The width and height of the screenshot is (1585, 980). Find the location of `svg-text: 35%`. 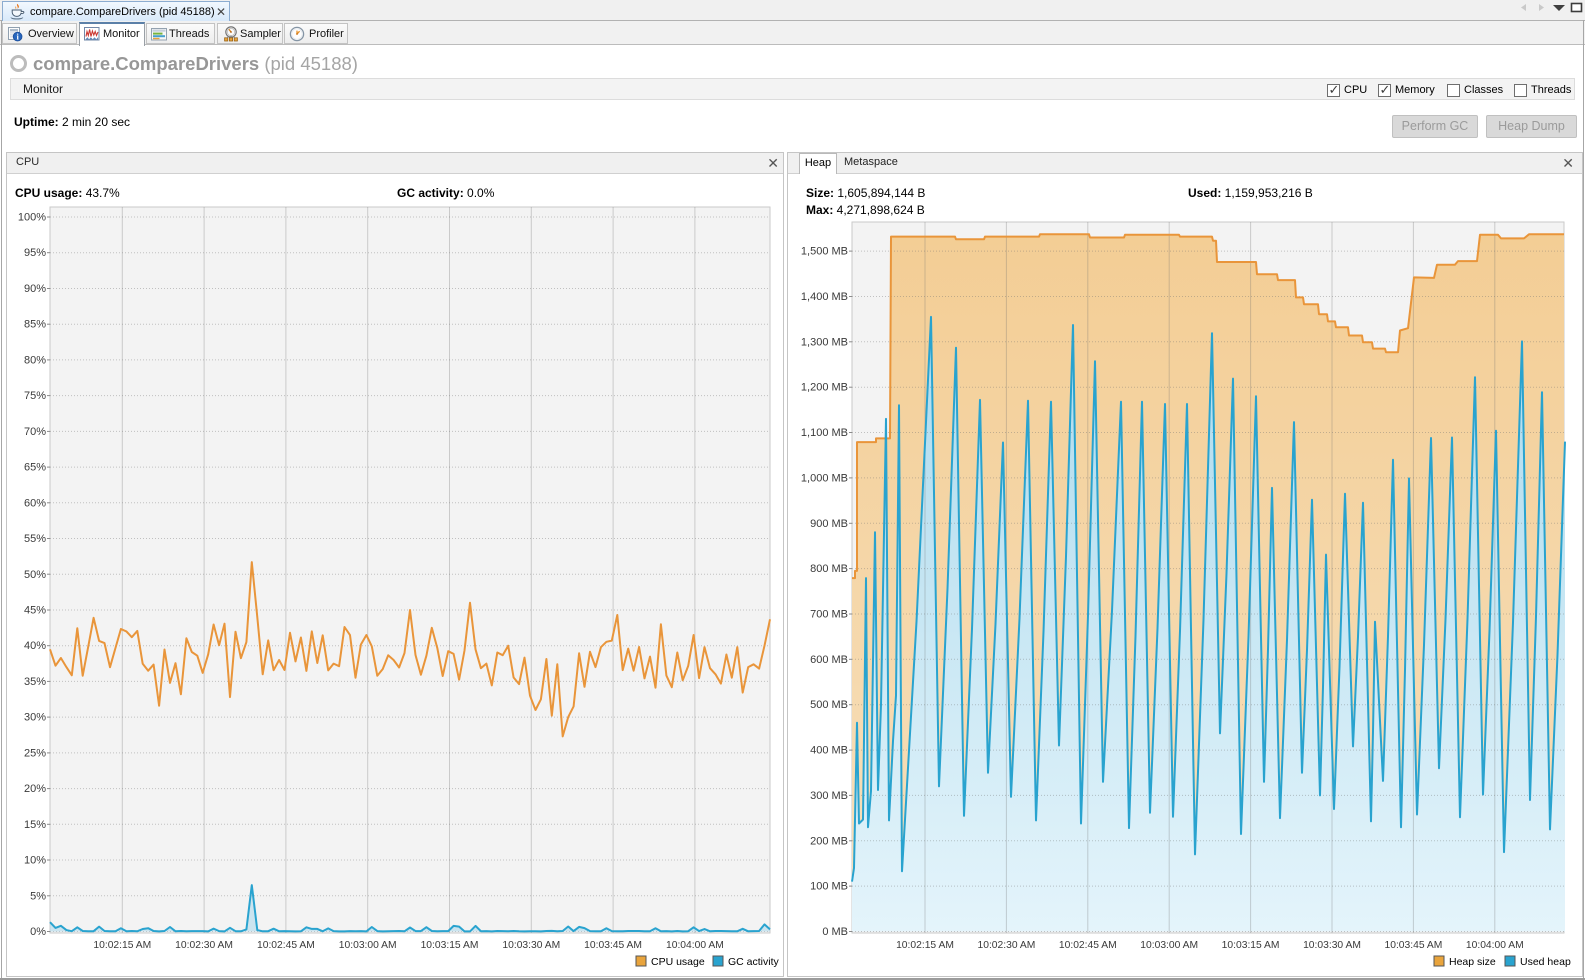

svg-text: 35% is located at coordinates (35, 682).